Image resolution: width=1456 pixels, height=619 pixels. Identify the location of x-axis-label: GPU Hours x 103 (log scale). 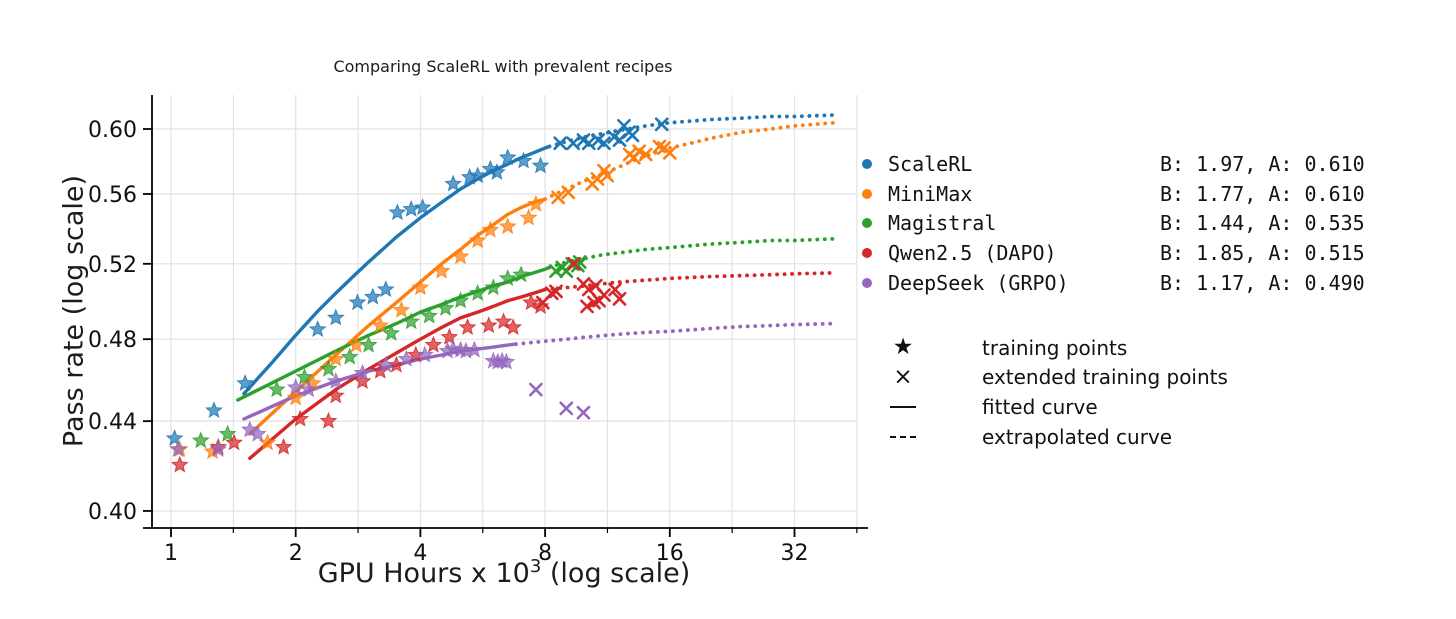
(504, 572).